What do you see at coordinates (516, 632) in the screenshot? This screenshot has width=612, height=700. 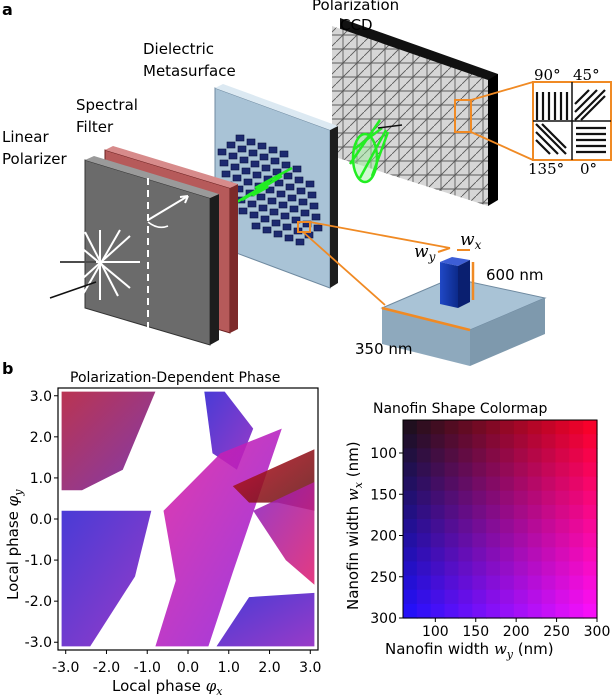 I see `x-tick-label: 200` at bounding box center [516, 632].